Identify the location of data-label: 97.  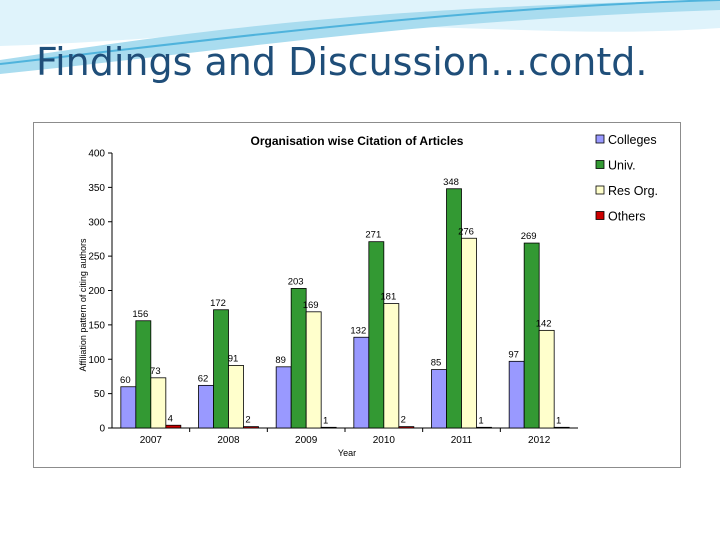
(513, 354).